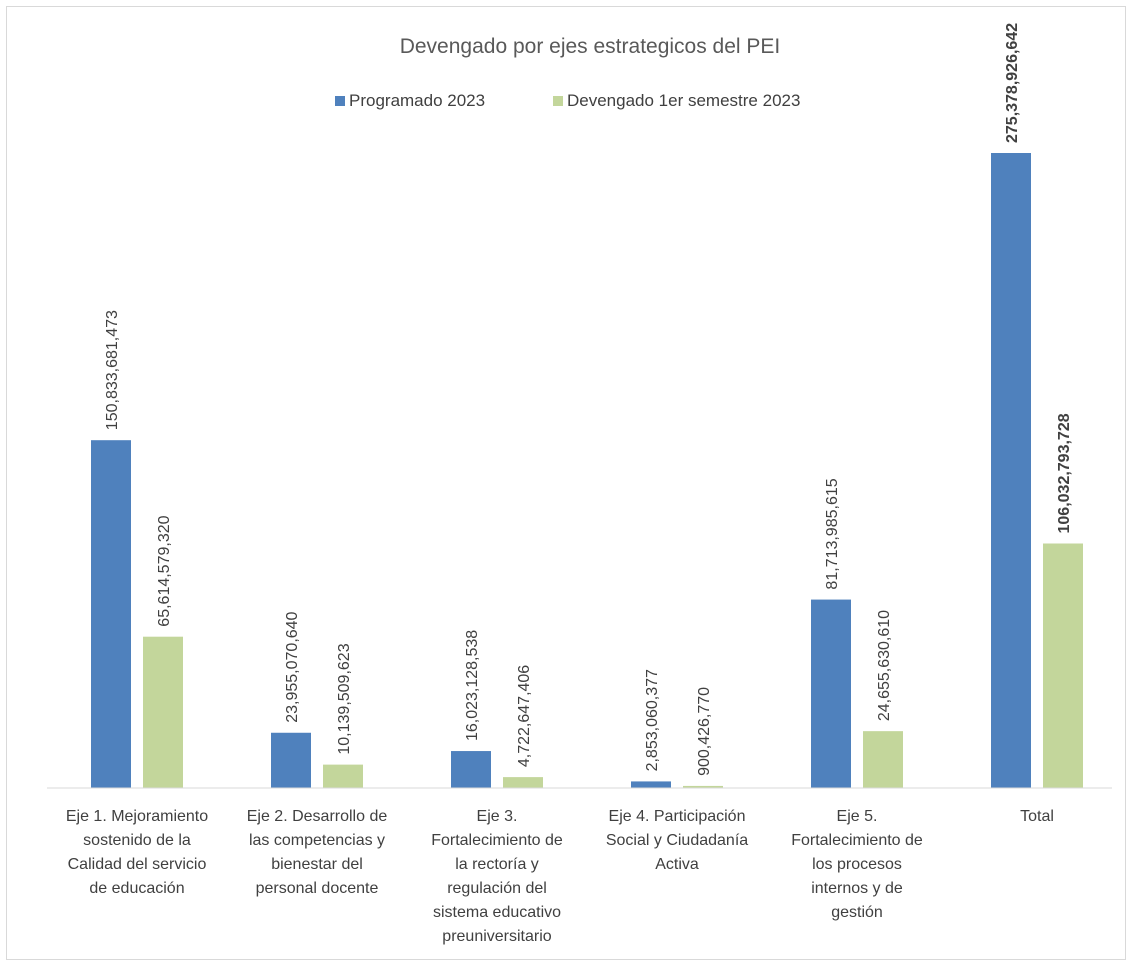 Image resolution: width=1134 pixels, height=968 pixels. I want to click on value-label-devengado-4: 900,426,770, so click(704, 731).